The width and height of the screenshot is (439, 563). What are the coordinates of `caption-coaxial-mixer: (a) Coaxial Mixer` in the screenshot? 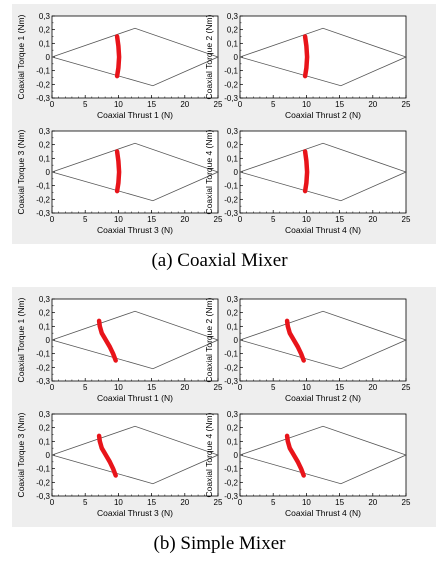 It's located at (219, 260).